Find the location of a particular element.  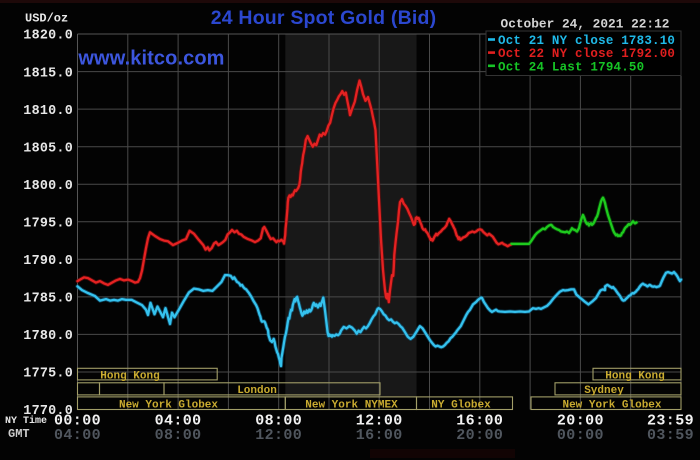

svg-text: 1790.0 is located at coordinates (48, 261).